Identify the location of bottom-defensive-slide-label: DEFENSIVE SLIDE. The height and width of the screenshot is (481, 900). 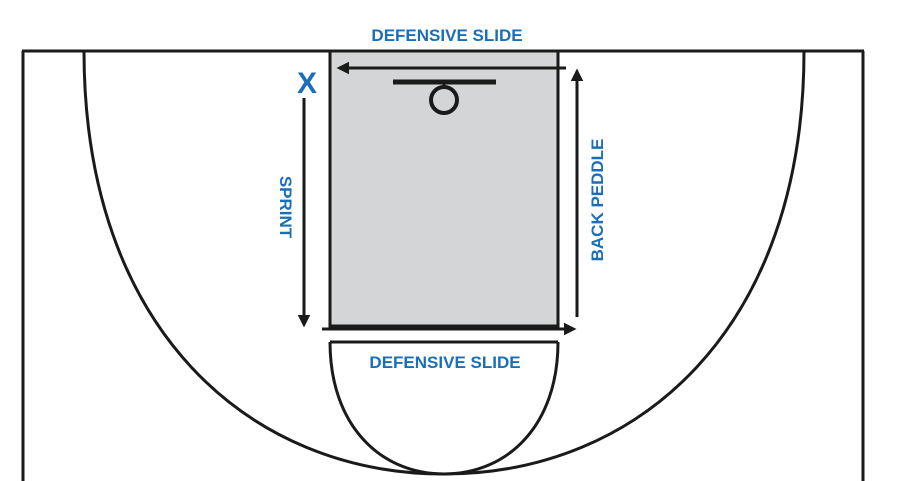
(444, 362).